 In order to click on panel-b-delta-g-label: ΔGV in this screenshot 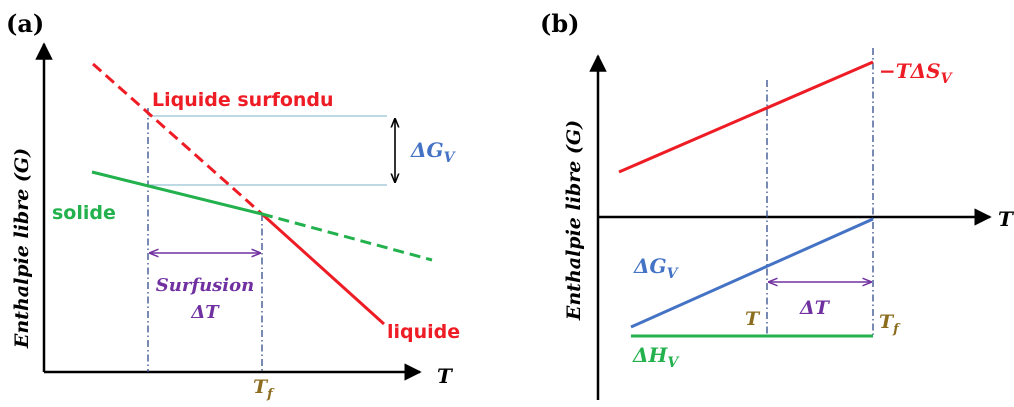, I will do `click(656, 268)`.